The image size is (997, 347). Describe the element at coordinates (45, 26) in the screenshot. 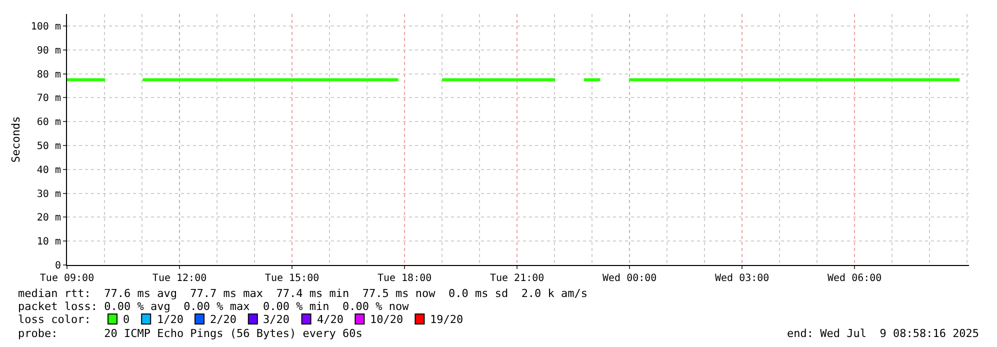

I see `y-tick-label: 100 m` at that location.